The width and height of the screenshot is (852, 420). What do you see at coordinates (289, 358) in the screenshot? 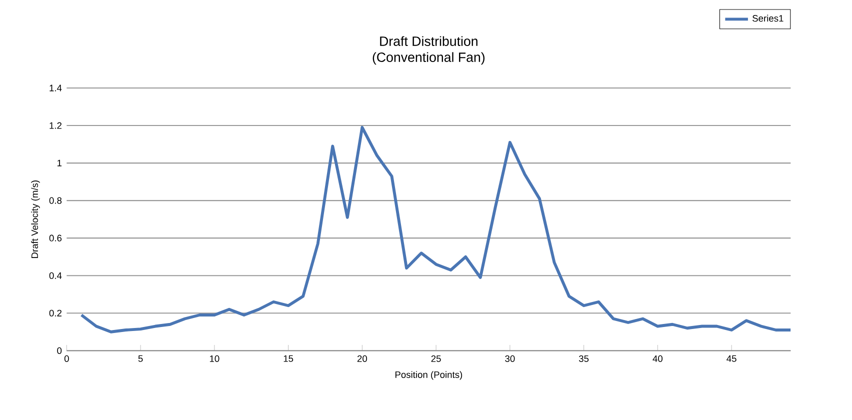
I see `x-tick-label: 15` at bounding box center [289, 358].